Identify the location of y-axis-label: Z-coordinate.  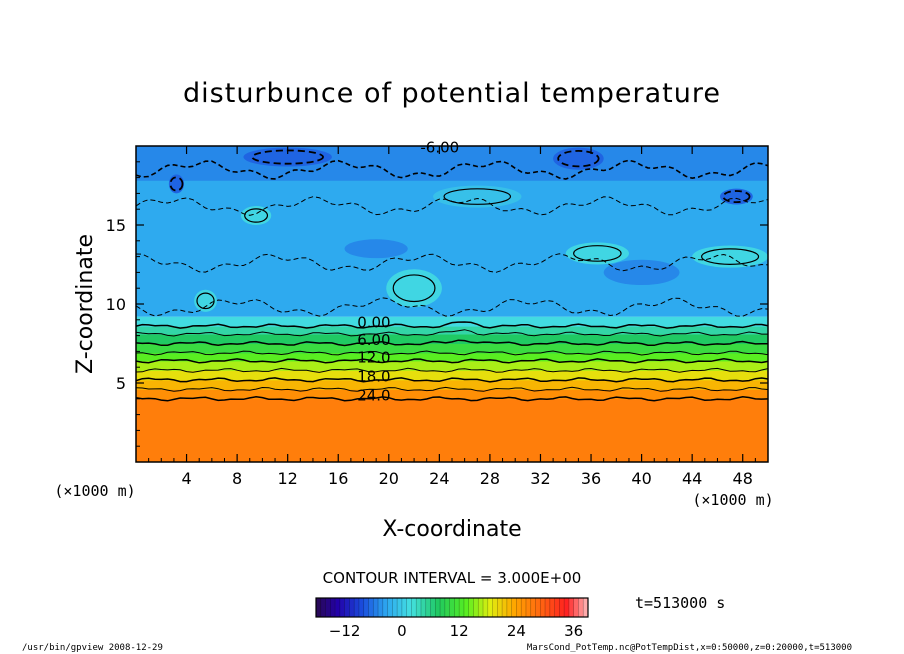
(85, 304).